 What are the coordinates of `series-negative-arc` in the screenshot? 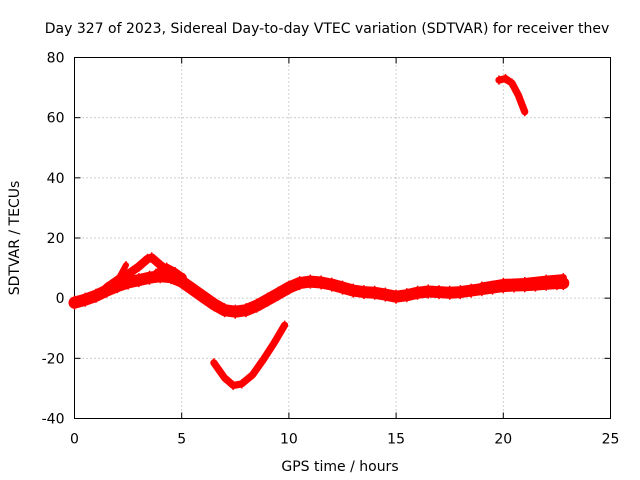 It's located at (249, 355).